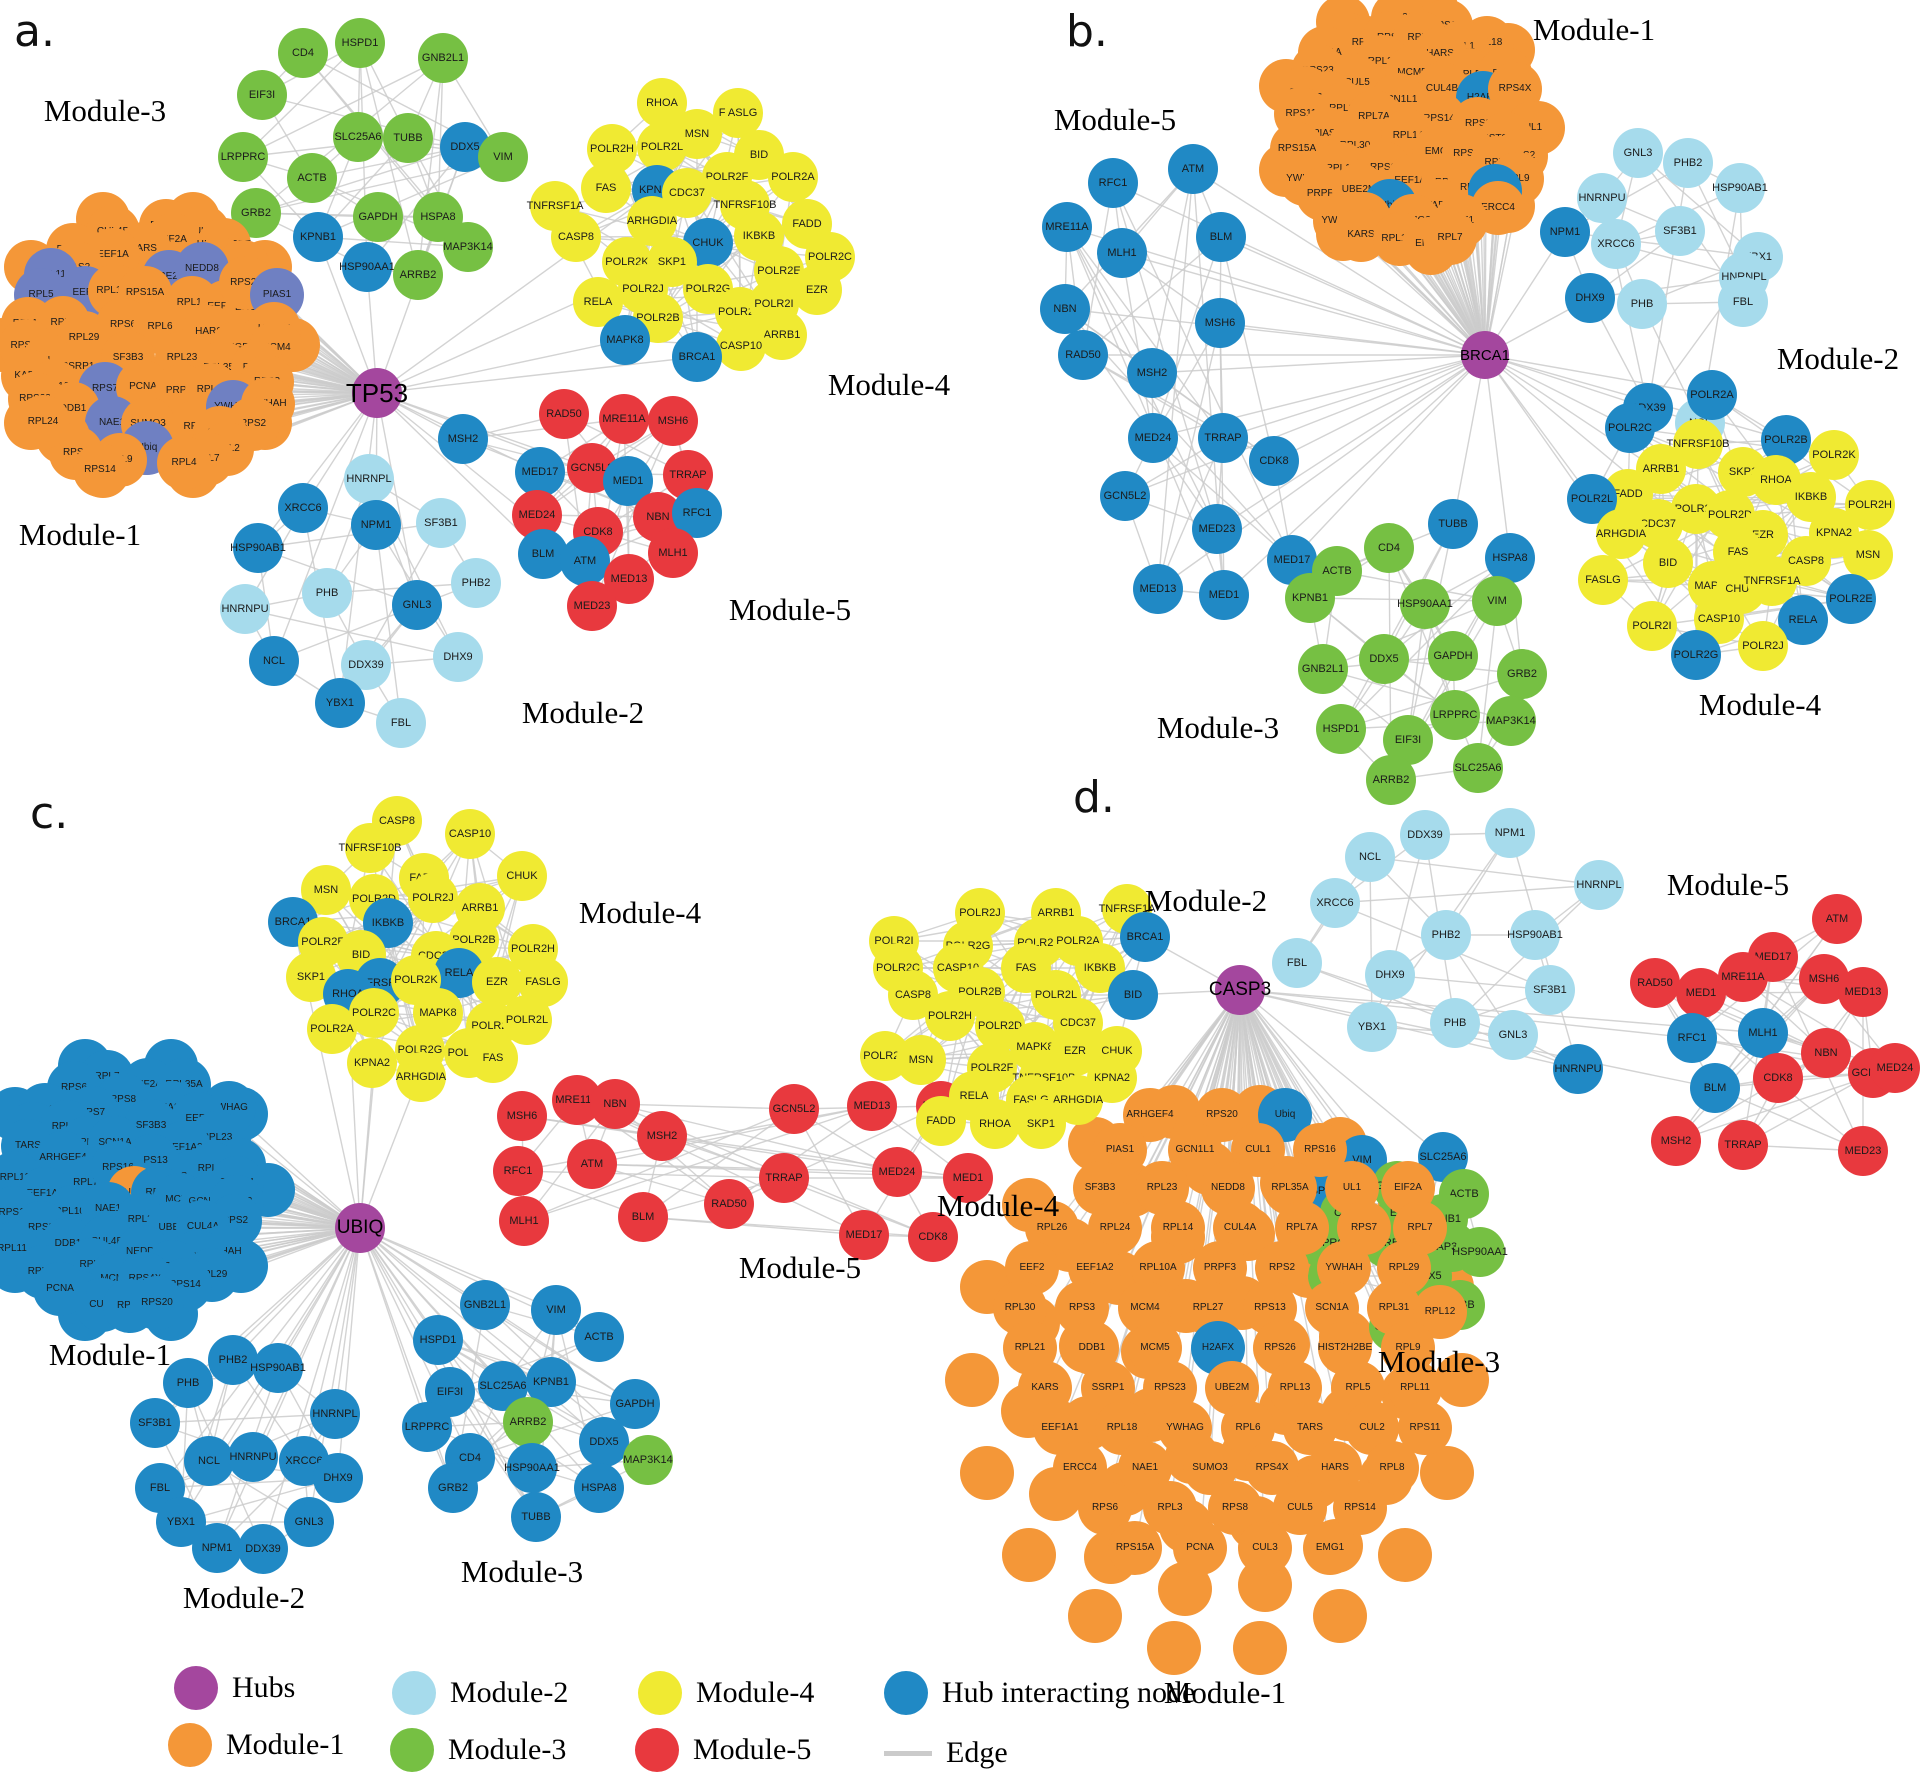 This screenshot has height=1775, width=1923. What do you see at coordinates (1389, 548) in the screenshot?
I see `node-cd4: CD4` at bounding box center [1389, 548].